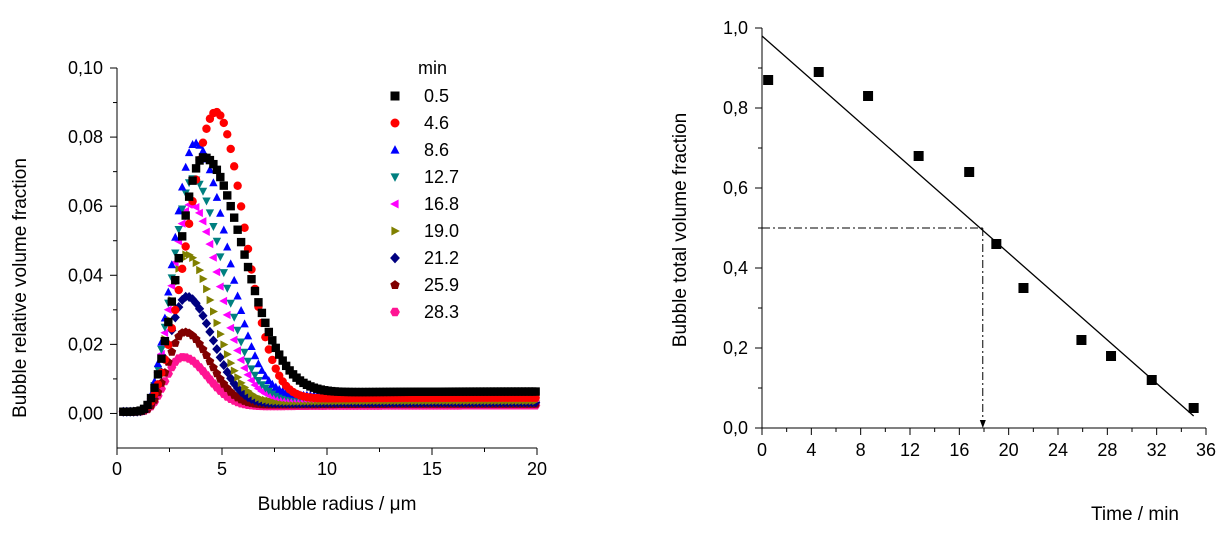 This screenshot has height=534, width=1230. What do you see at coordinates (735, 268) in the screenshot?
I see `y-tick-label: 0,4` at bounding box center [735, 268].